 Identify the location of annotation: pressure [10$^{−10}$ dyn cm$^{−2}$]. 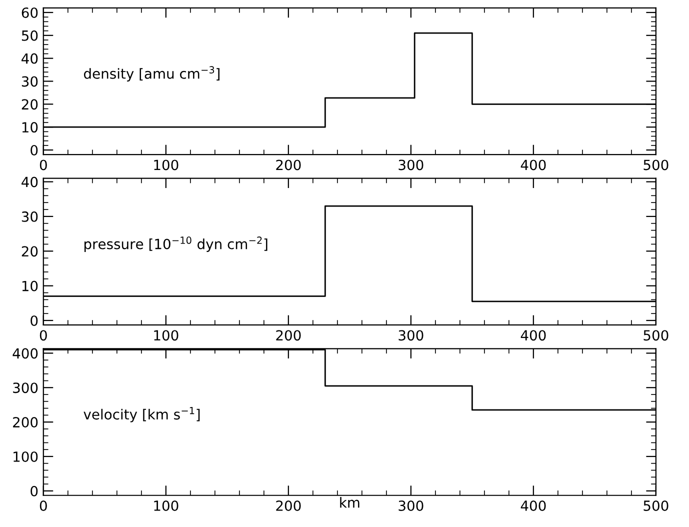
(176, 244).